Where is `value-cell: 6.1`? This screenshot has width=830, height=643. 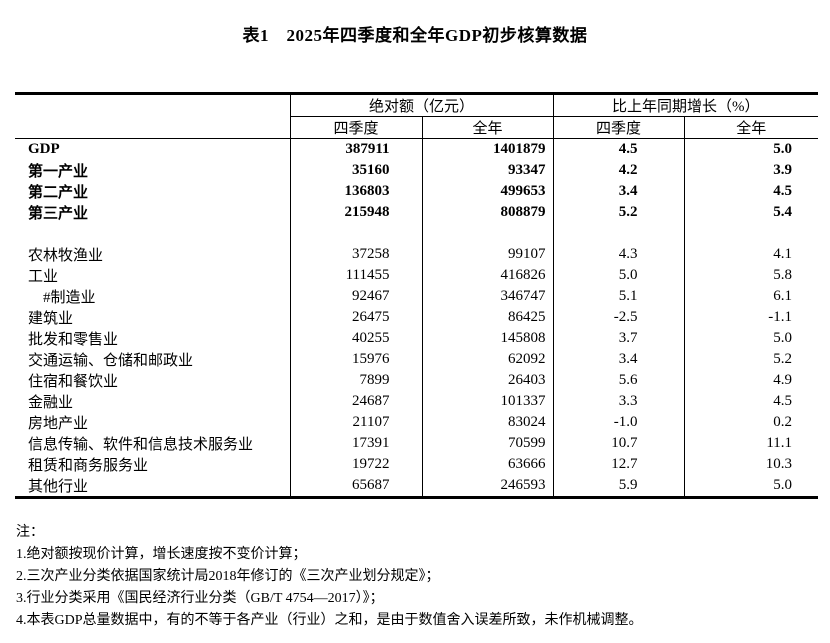 value-cell: 6.1 is located at coordinates (783, 295).